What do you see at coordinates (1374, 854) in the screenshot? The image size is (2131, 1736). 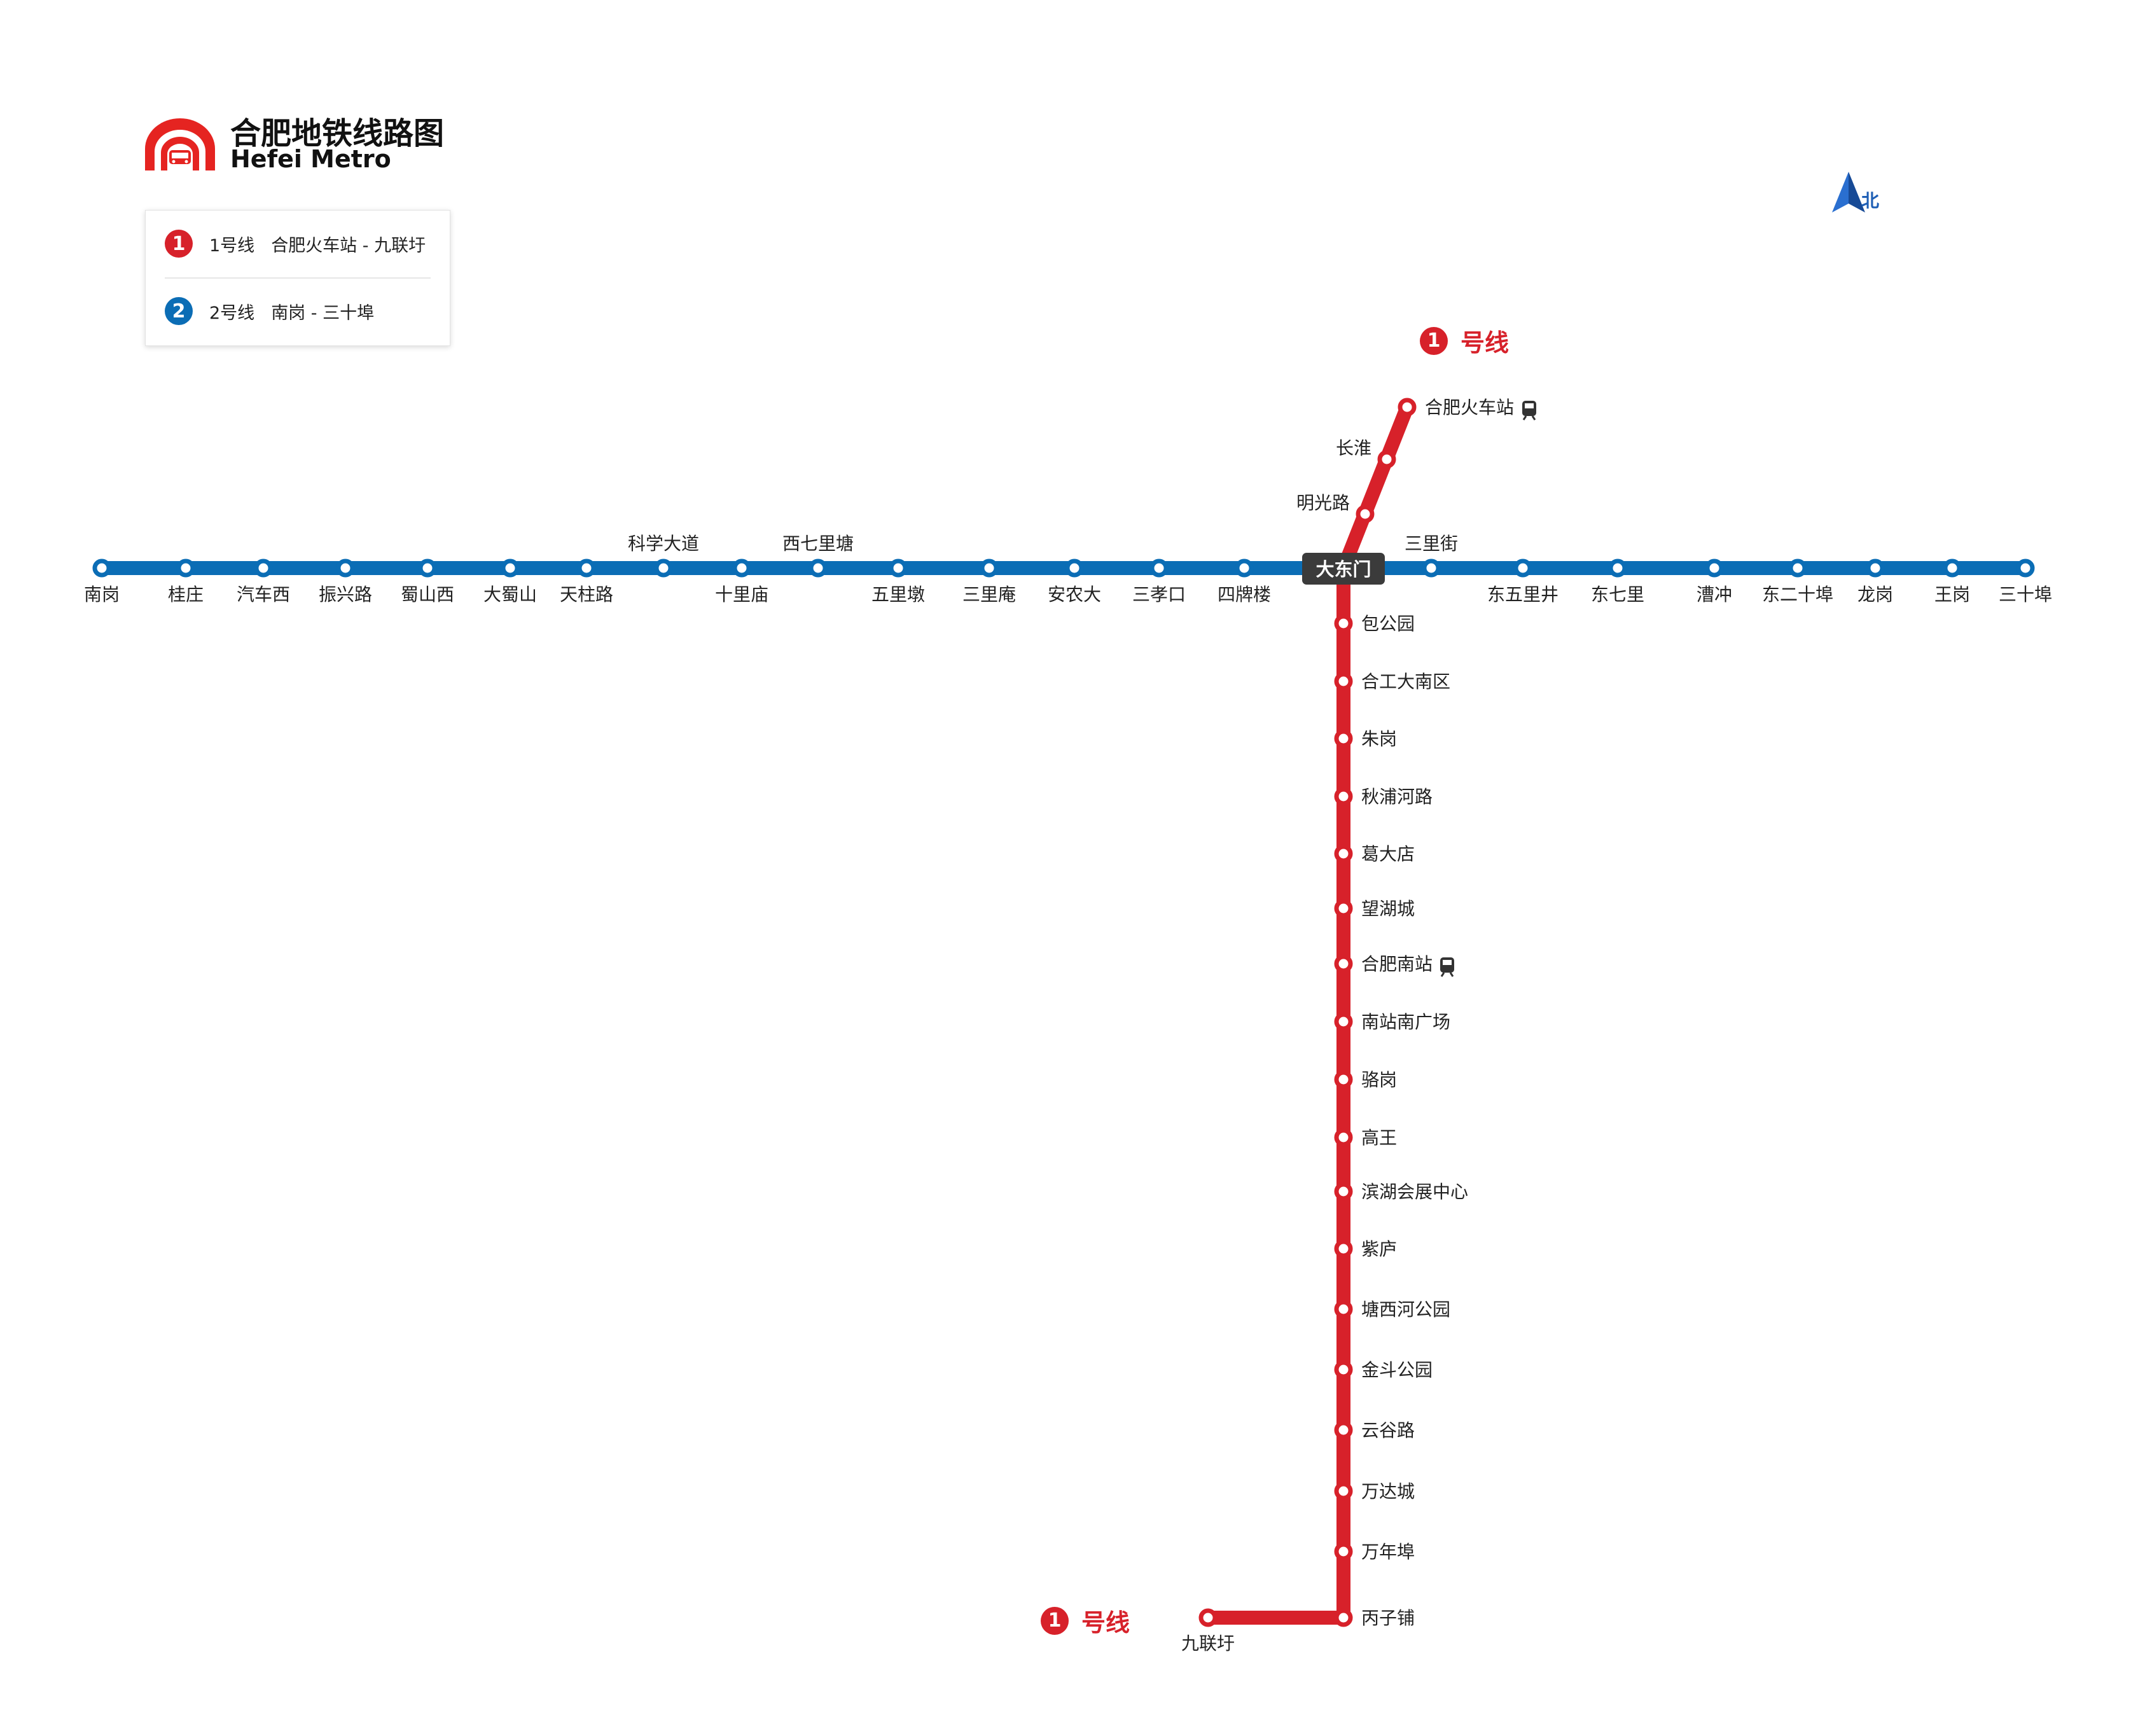 I see `station: 葛大店` at bounding box center [1374, 854].